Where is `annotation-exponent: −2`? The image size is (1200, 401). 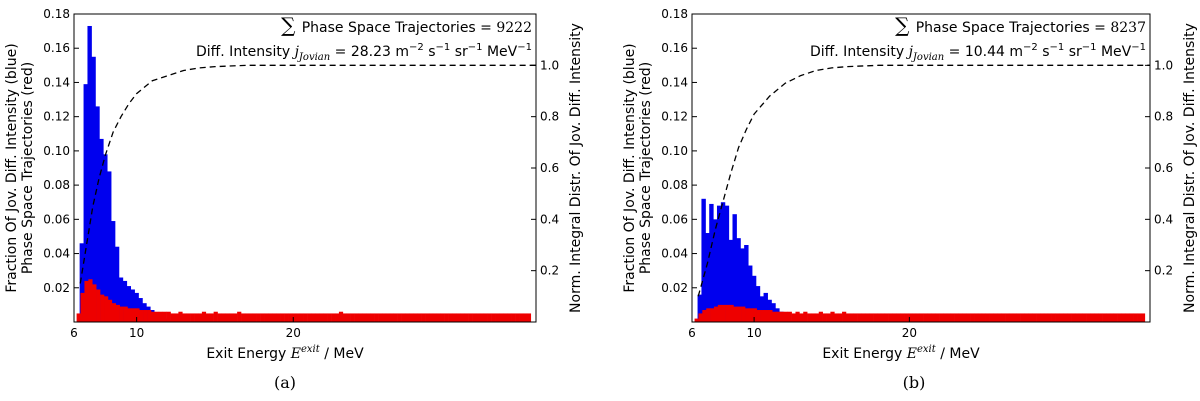
annotation-exponent: −2 is located at coordinates (1030, 47).